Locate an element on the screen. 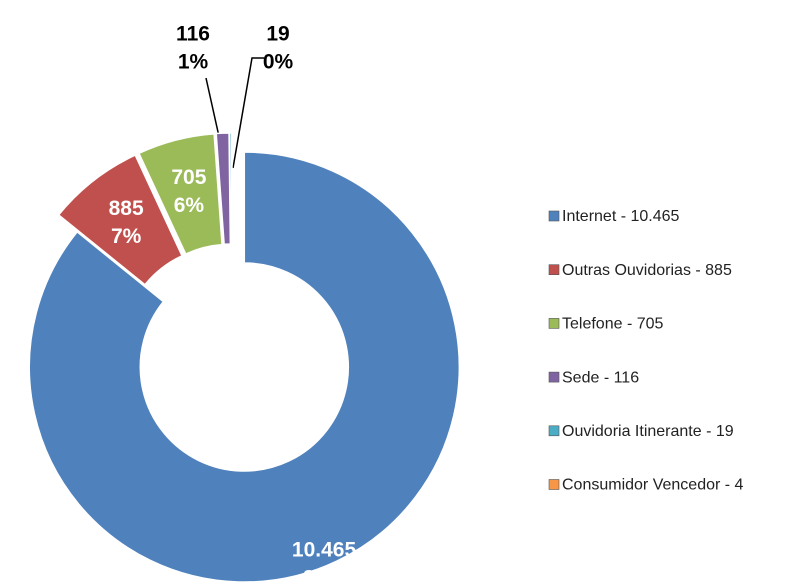  legend-label: Ouvidoria Itinerante - 19 is located at coordinates (648, 431).